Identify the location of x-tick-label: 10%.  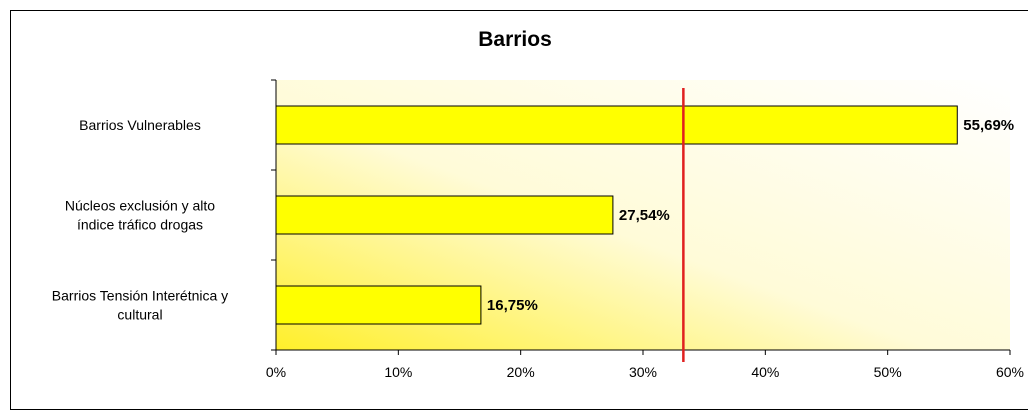
(398, 372).